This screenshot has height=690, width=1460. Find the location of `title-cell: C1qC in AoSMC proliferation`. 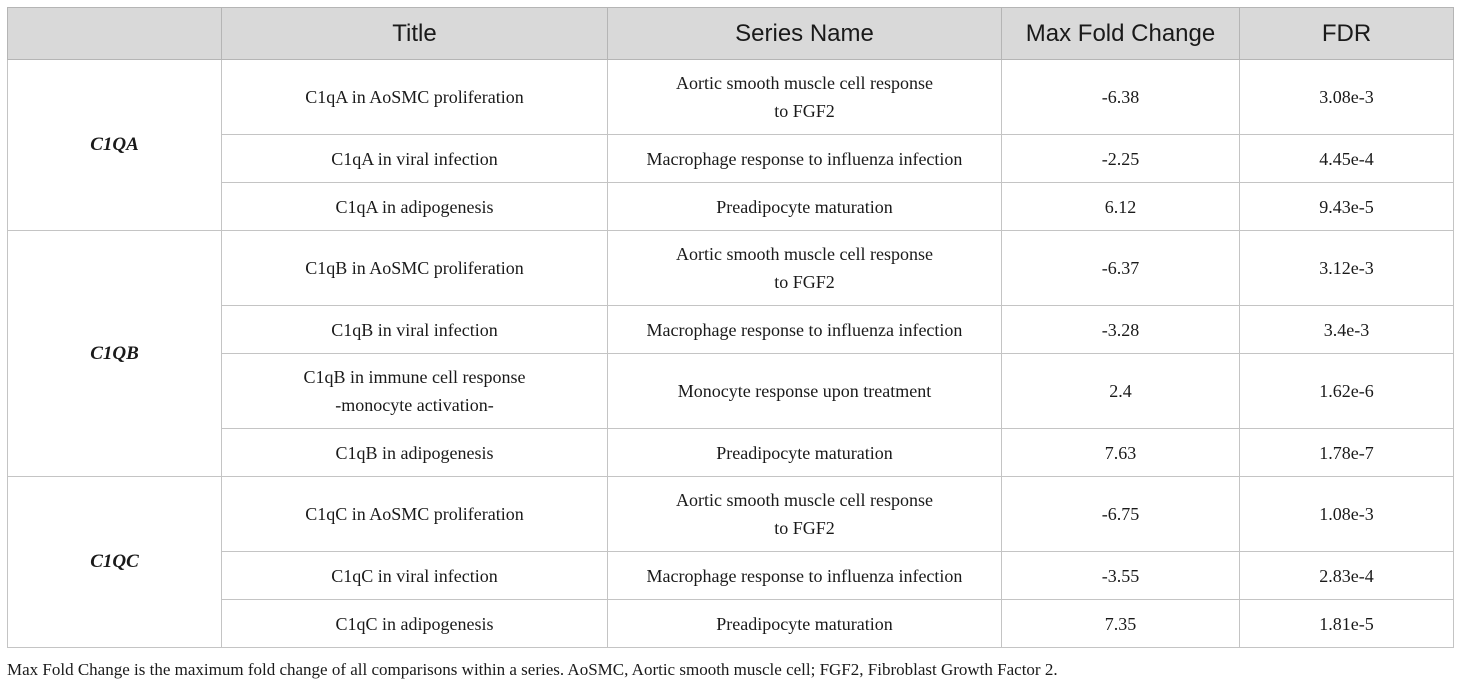

title-cell: C1qC in AoSMC proliferation is located at coordinates (414, 514).